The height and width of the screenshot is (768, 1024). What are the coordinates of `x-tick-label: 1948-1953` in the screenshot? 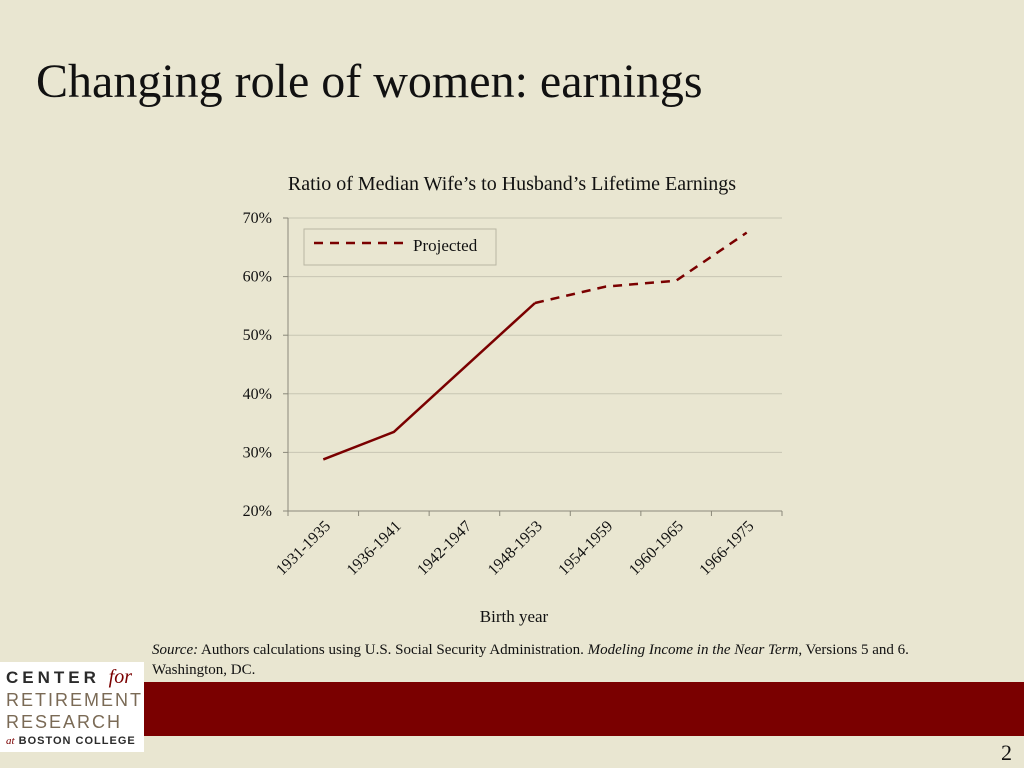 It's located at (515, 548).